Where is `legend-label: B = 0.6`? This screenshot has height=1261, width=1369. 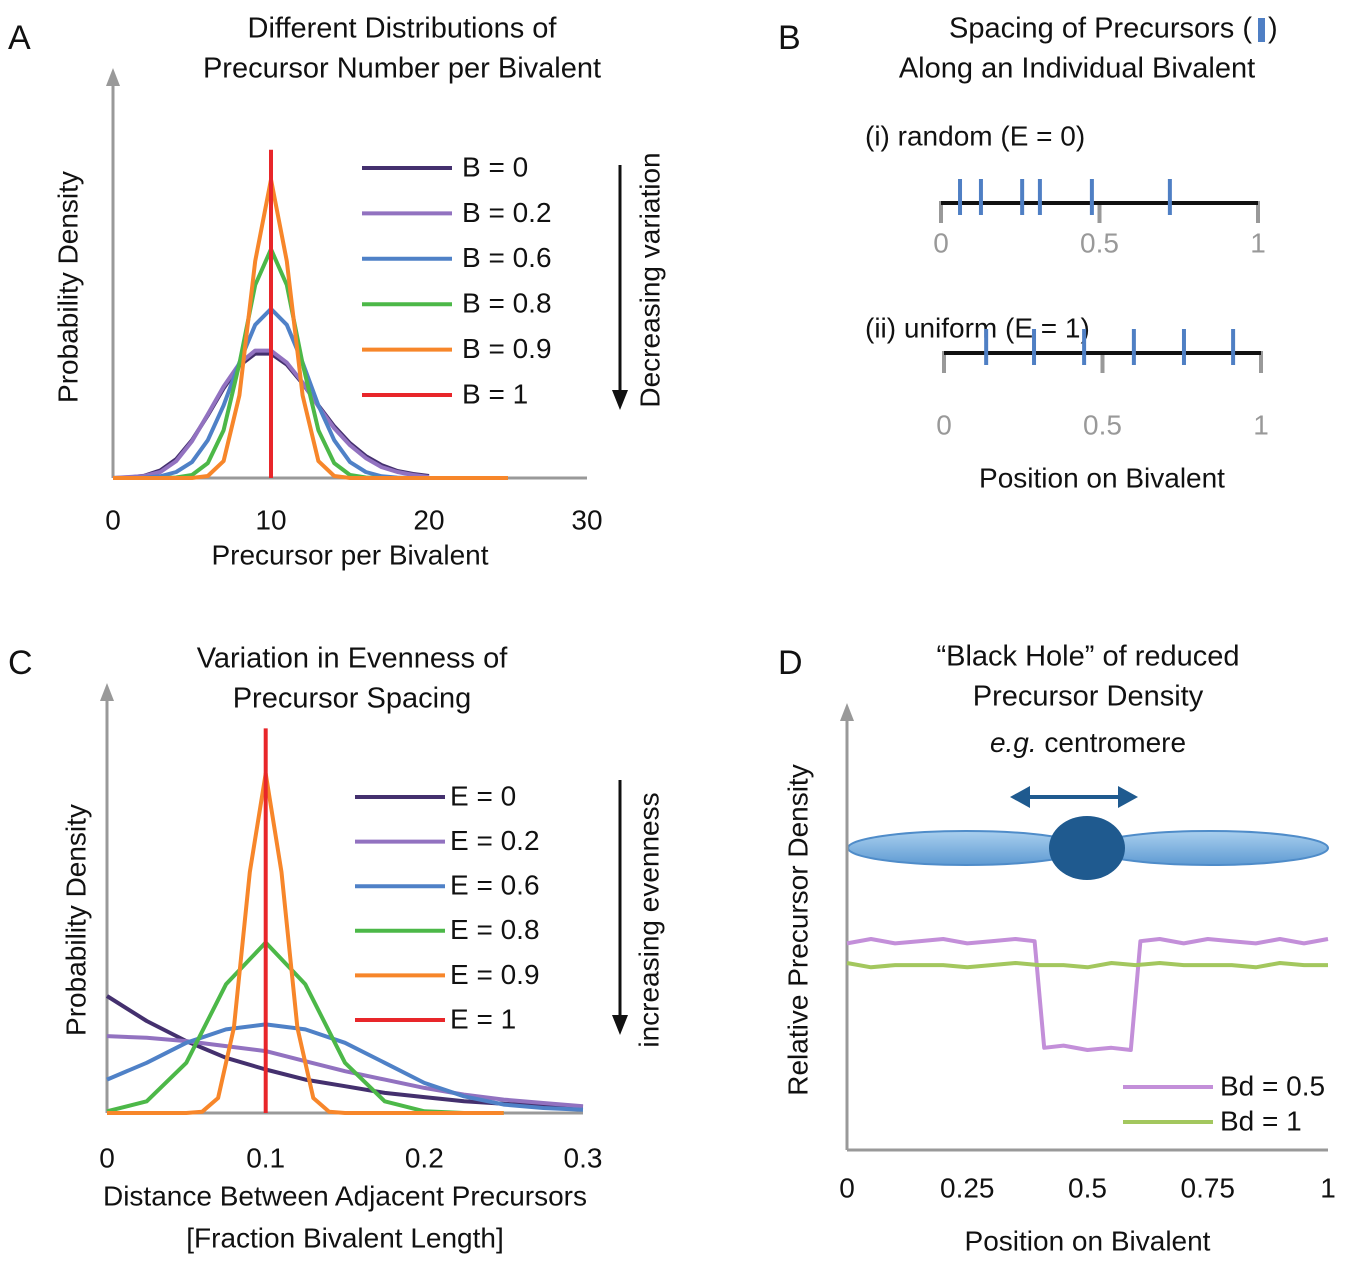
legend-label: B = 0.6 is located at coordinates (507, 257).